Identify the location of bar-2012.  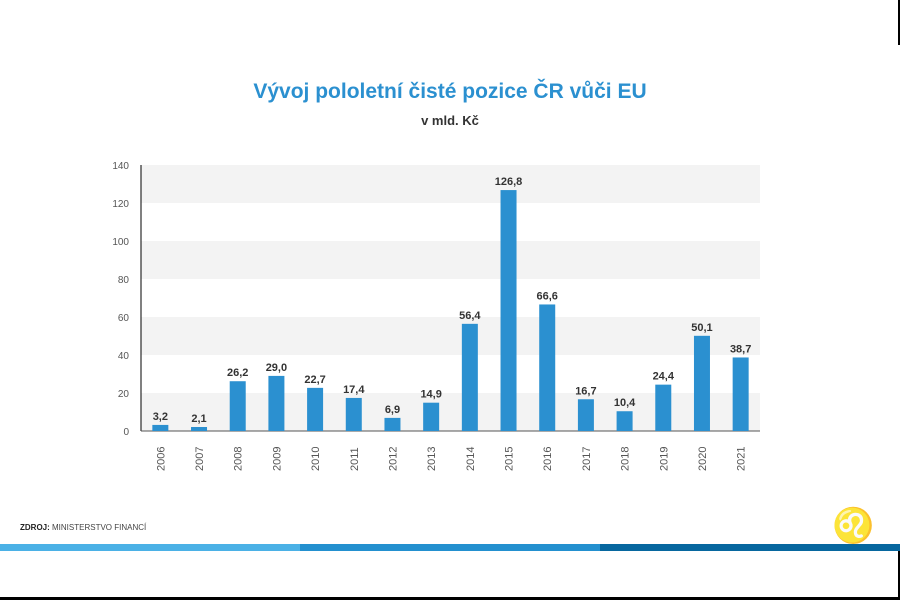
(392, 424).